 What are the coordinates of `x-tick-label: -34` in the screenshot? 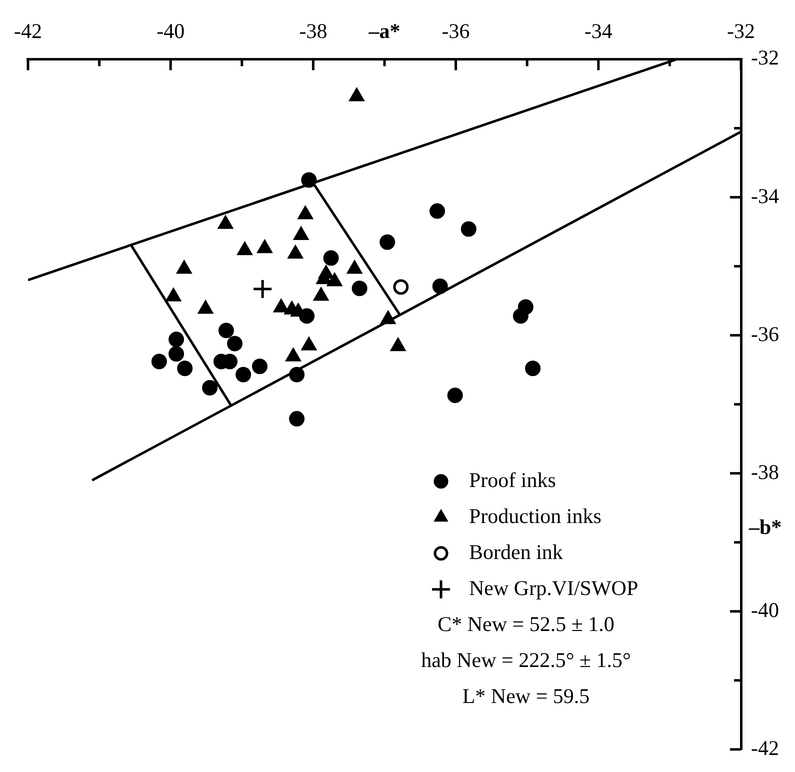 It's located at (598, 31).